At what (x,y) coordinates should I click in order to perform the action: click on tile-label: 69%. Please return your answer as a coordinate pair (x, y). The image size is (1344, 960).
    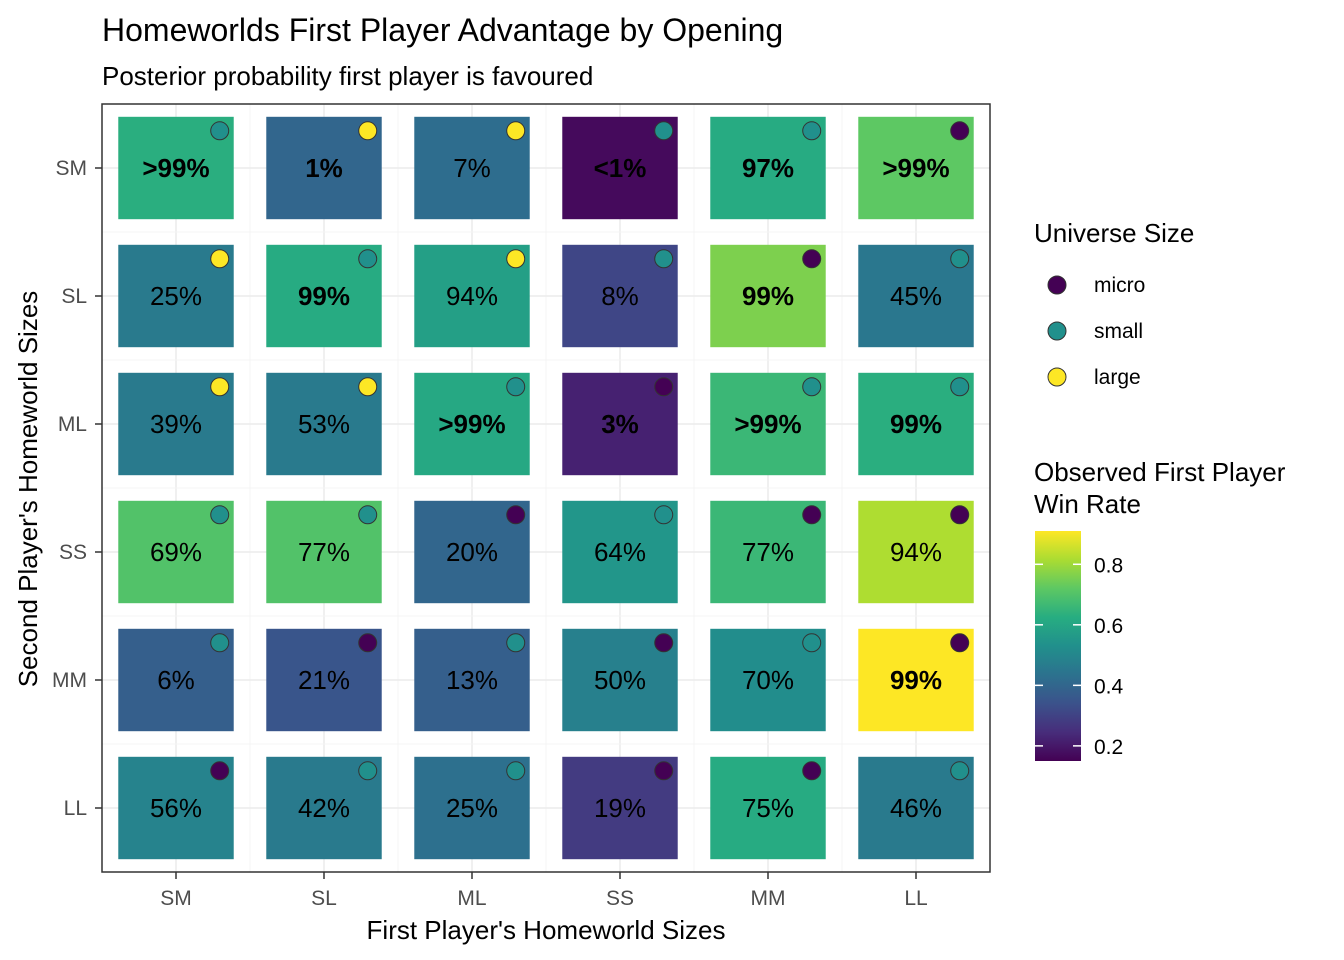
    Looking at the image, I should click on (176, 552).